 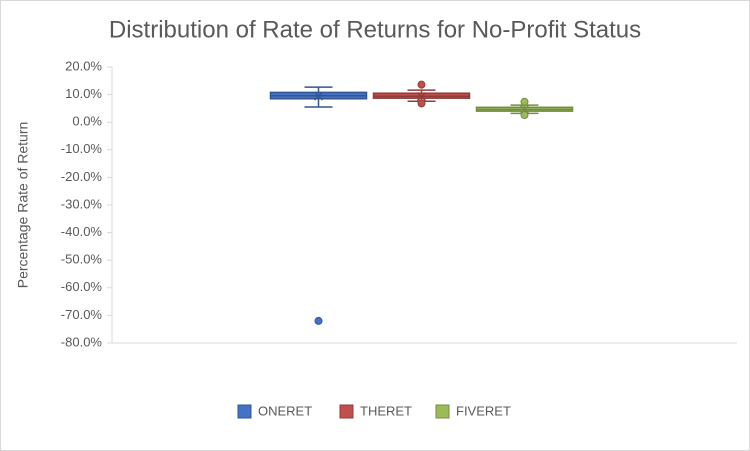 What do you see at coordinates (82, 286) in the screenshot?
I see `y-tick-label: -60.0%` at bounding box center [82, 286].